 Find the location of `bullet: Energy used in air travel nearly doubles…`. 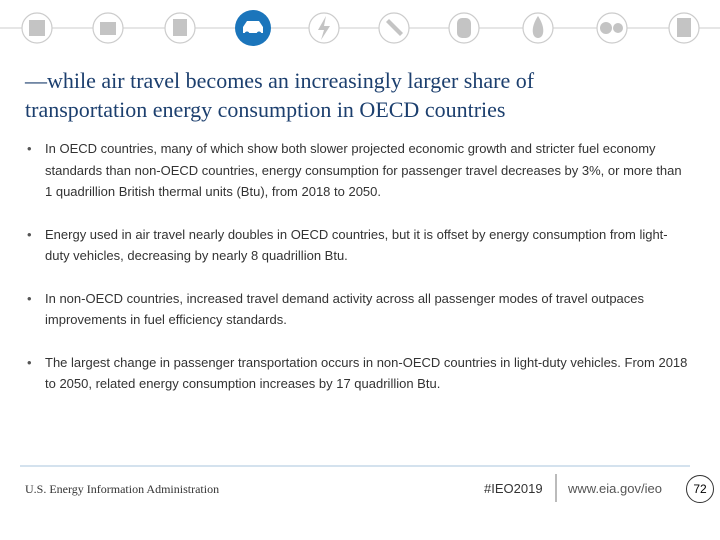

bullet: Energy used in air travel nearly doubles… is located at coordinates (359, 245).